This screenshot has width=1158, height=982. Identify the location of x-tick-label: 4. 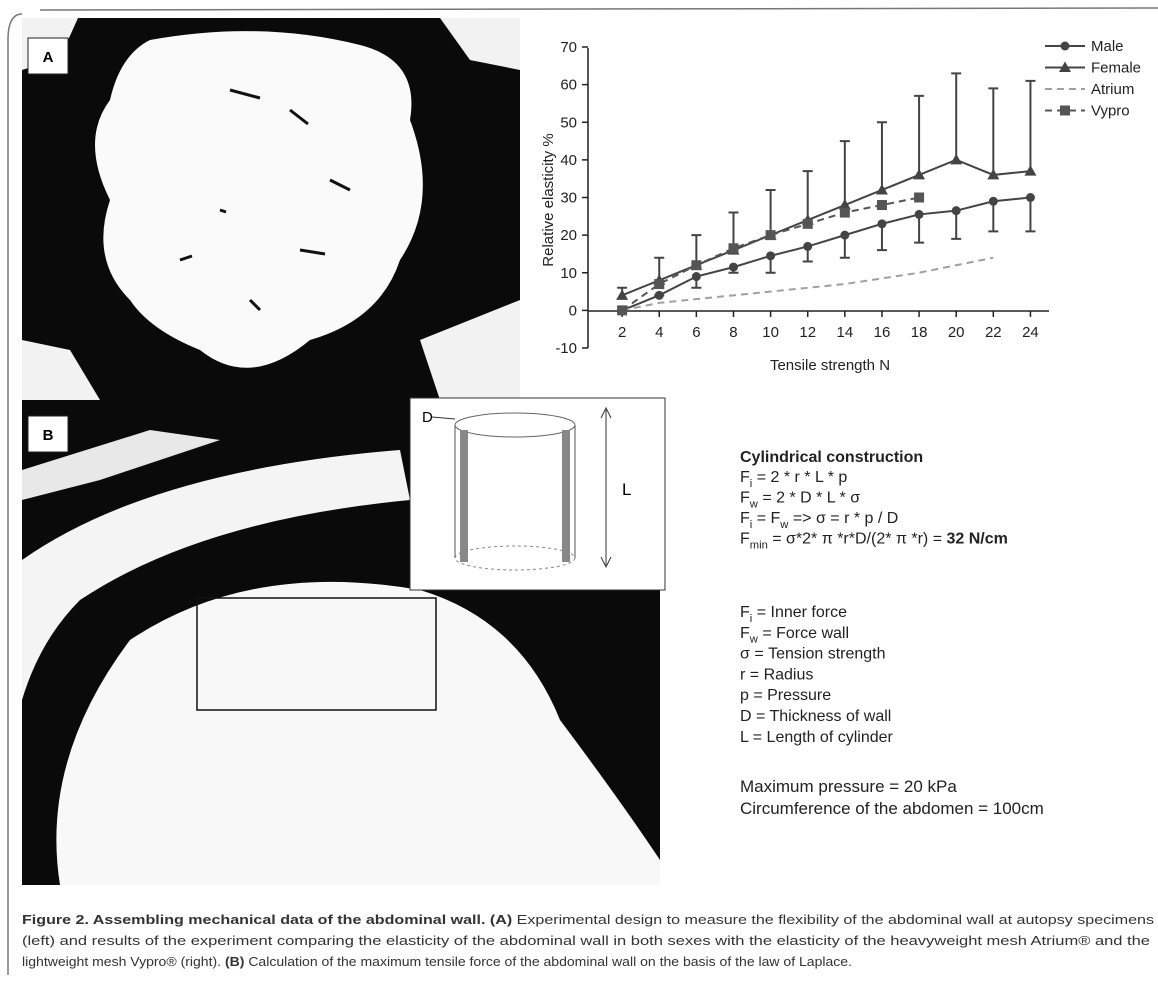
(659, 332).